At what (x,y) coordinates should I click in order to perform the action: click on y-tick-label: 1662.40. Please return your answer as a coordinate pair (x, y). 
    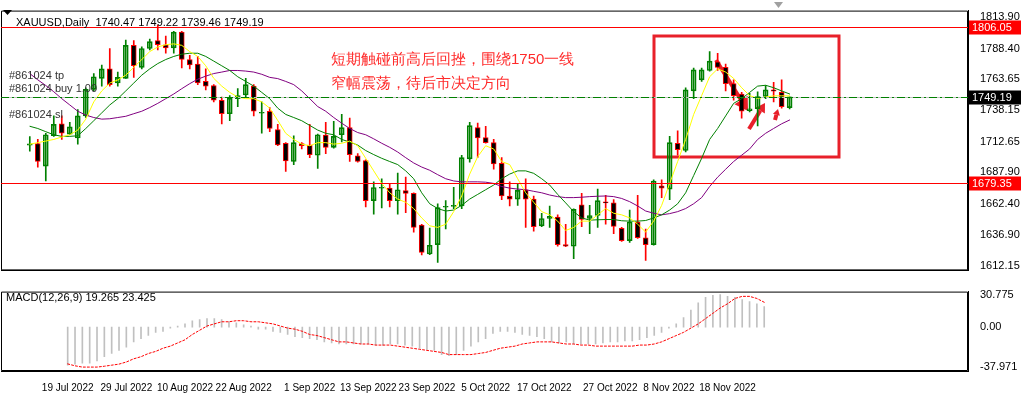
    Looking at the image, I should click on (1000, 202).